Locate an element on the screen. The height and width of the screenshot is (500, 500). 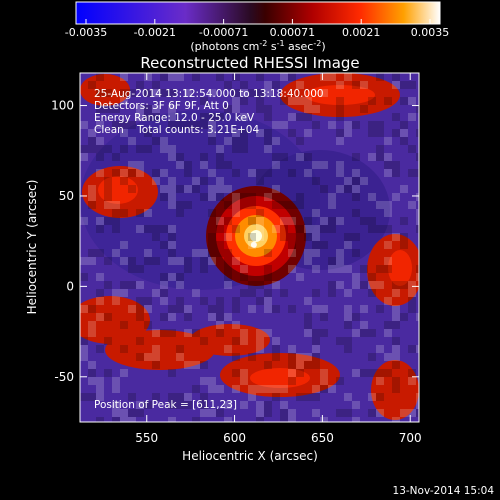
colorbar-tick-label: -0.0035 is located at coordinates (86, 32).